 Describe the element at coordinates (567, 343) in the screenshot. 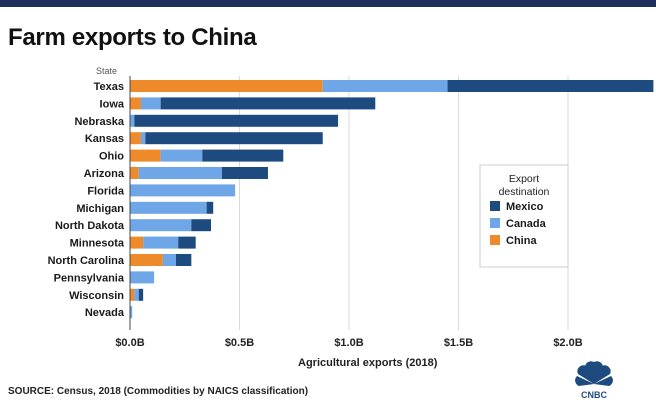

I see `x-tick-label: $2.0B` at that location.